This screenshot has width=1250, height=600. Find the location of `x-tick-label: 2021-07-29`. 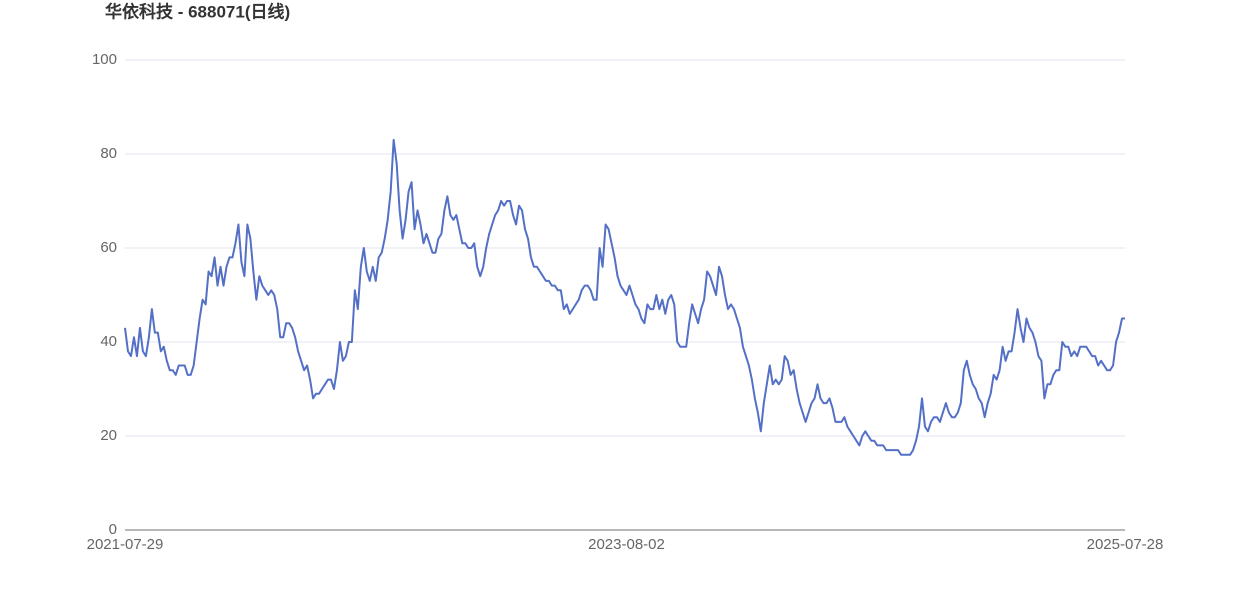

x-tick-label: 2021-07-29 is located at coordinates (125, 544).